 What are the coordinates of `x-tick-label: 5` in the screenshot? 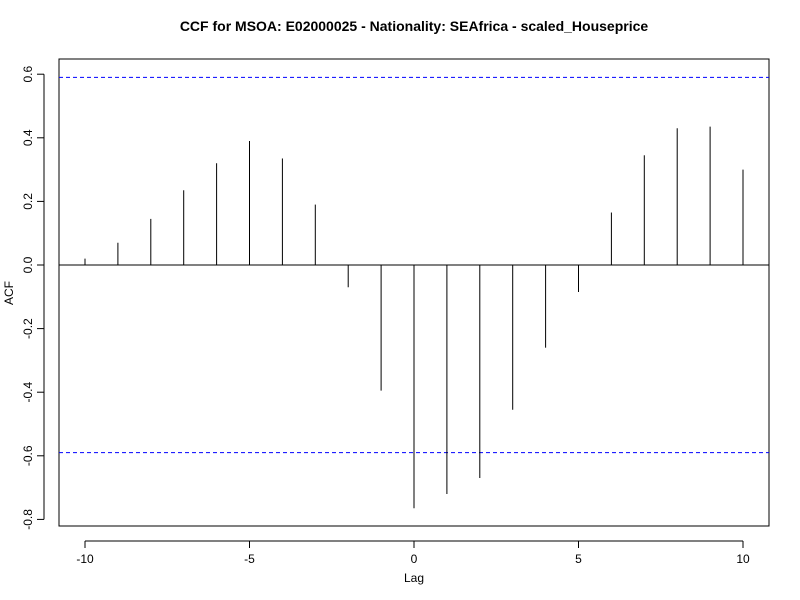 It's located at (578, 559).